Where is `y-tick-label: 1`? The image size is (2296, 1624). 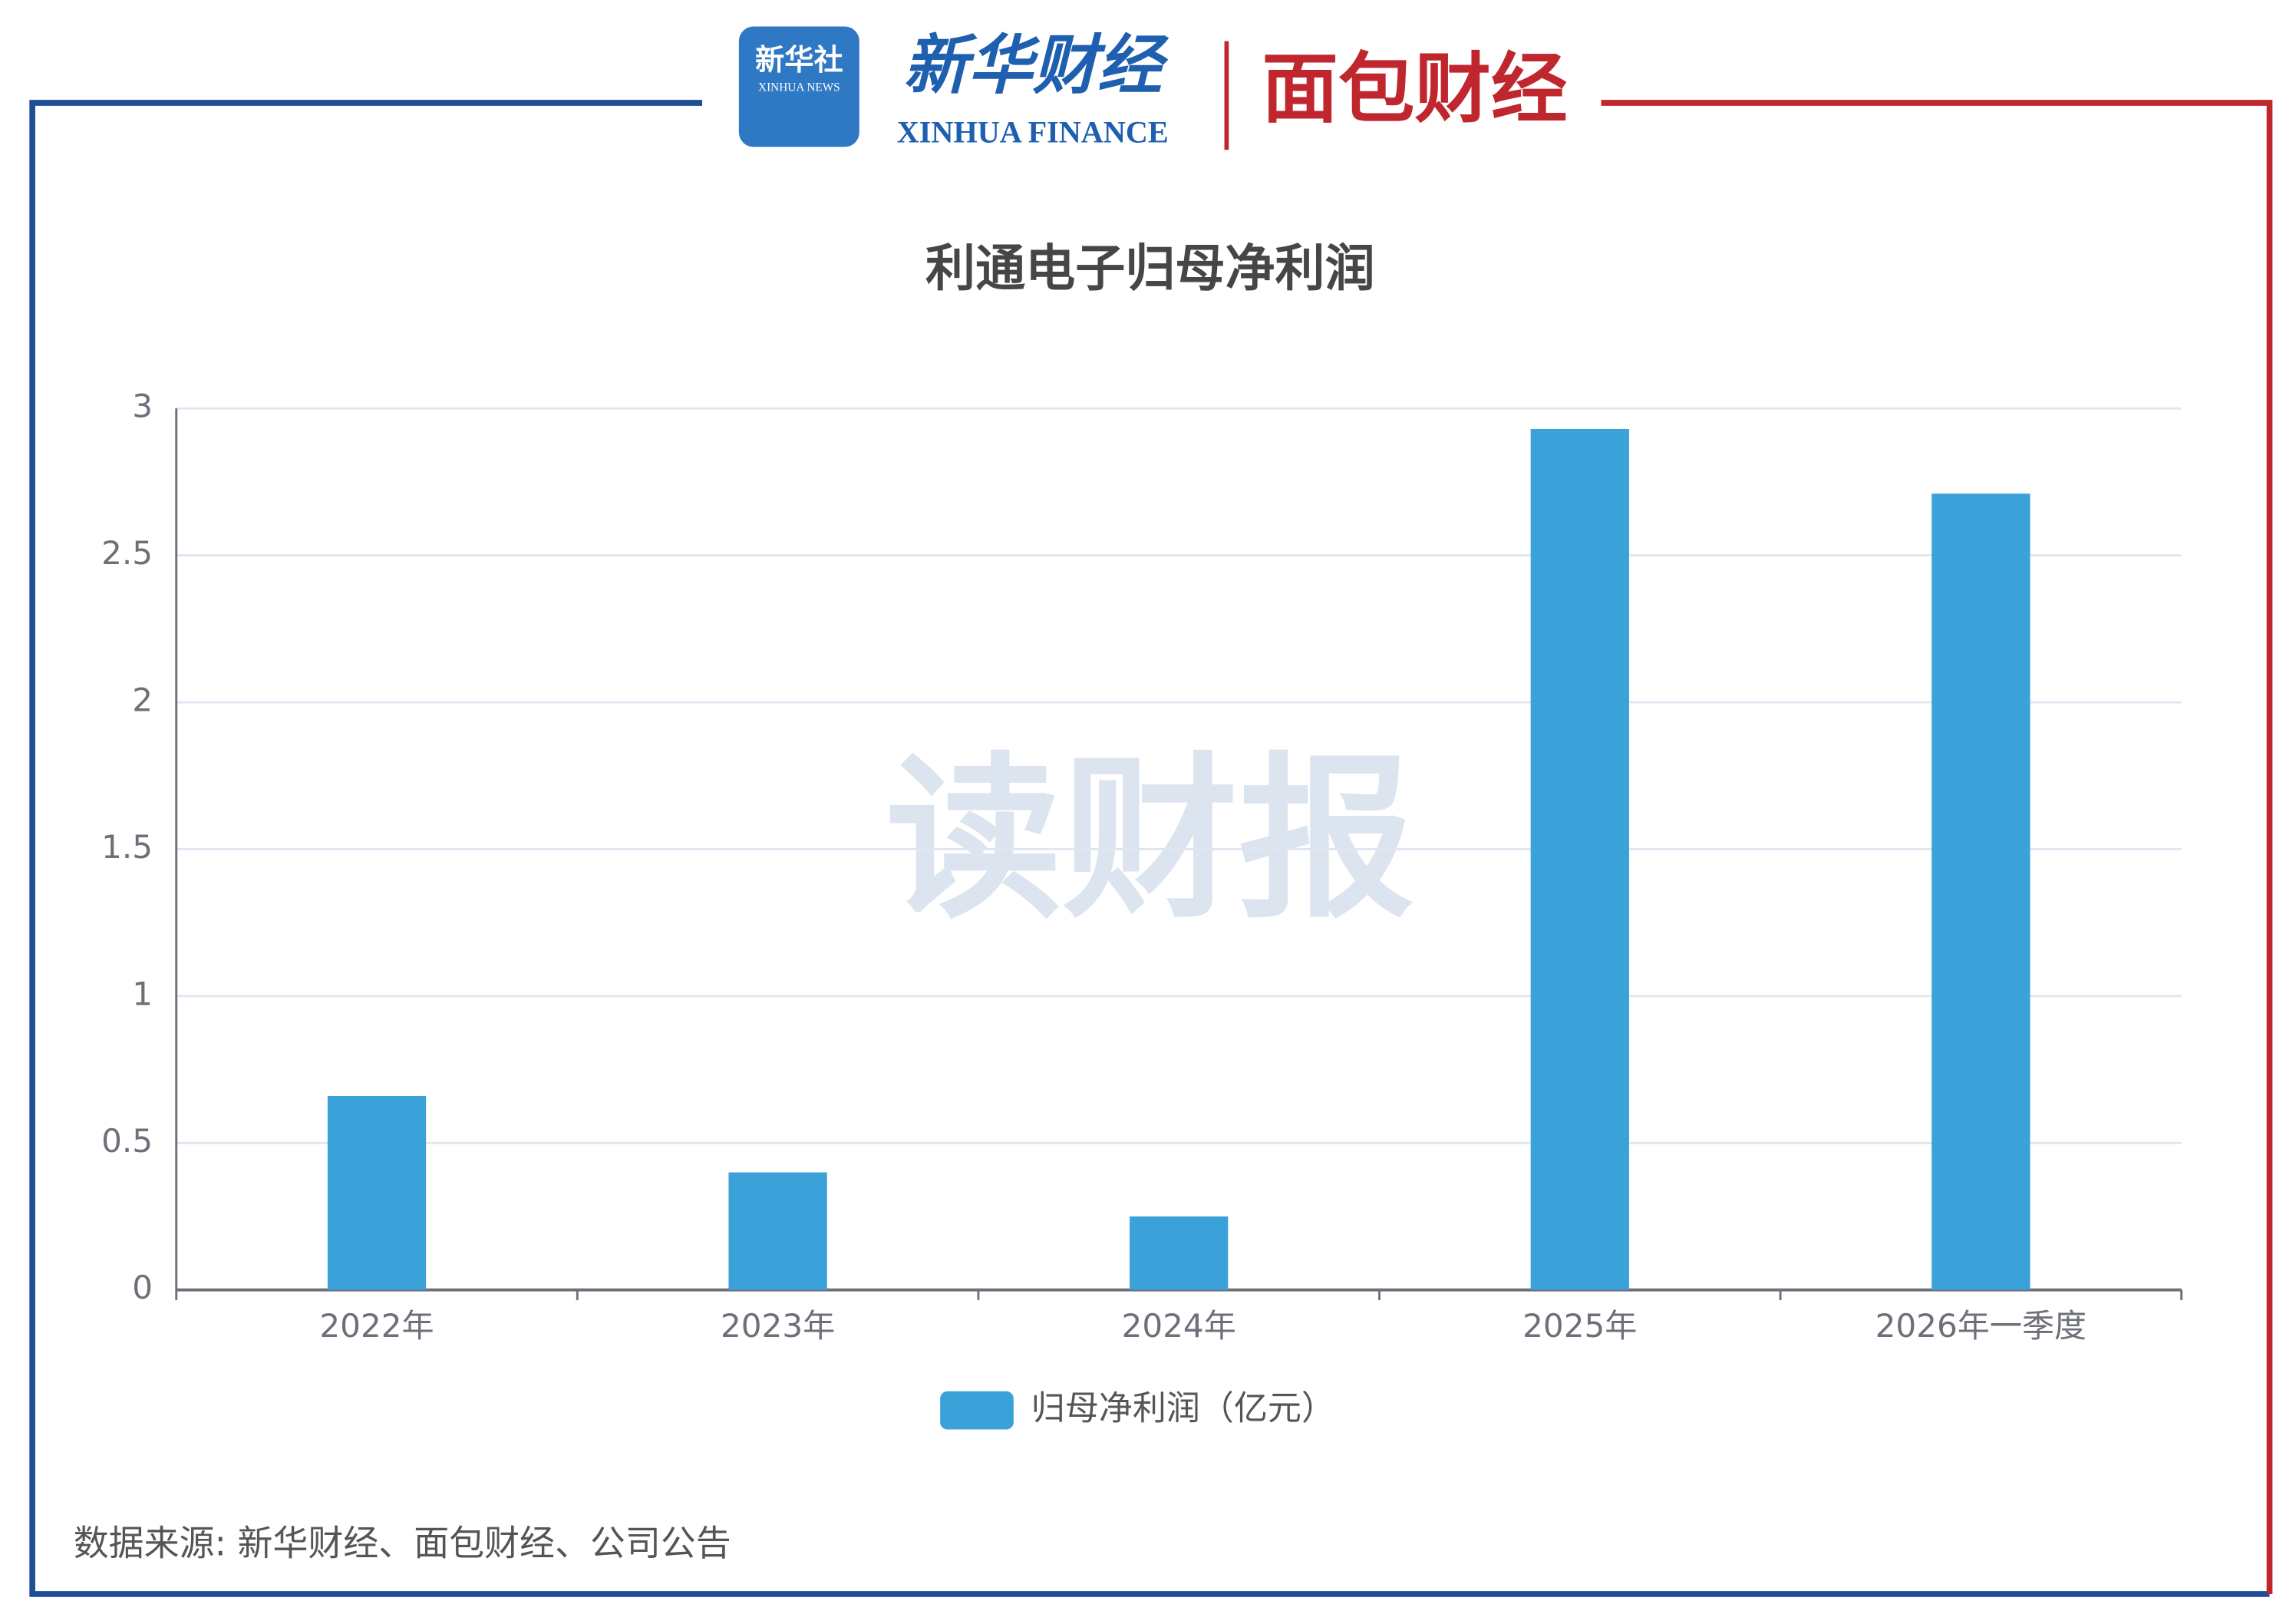
y-tick-label: 1 is located at coordinates (142, 994).